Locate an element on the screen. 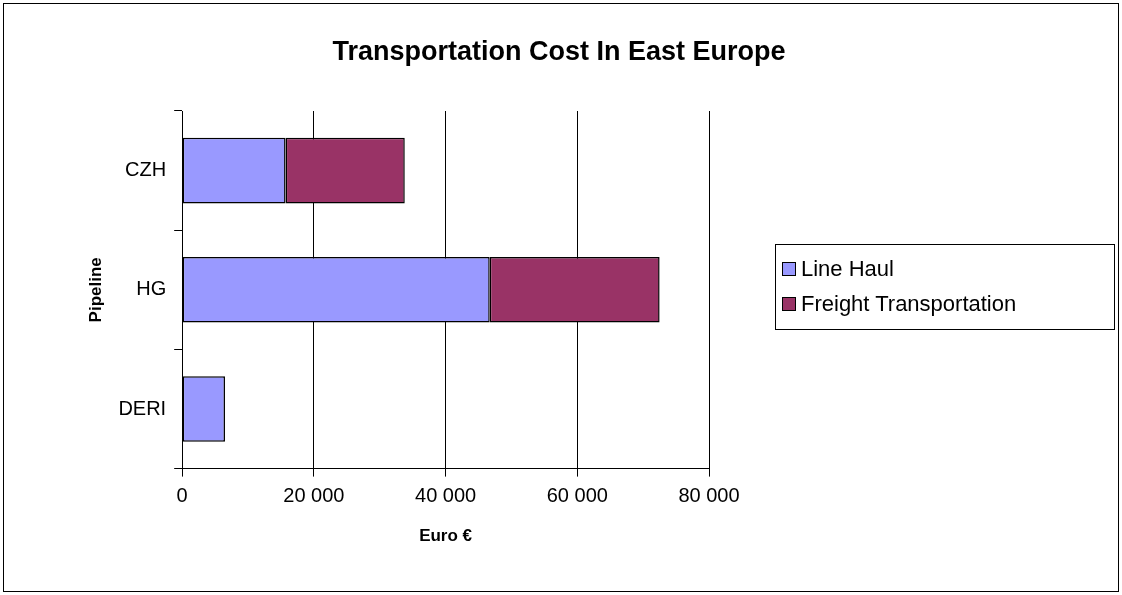 Image resolution: width=1122 pixels, height=595 pixels. x-tick-label: 0 is located at coordinates (182, 495).